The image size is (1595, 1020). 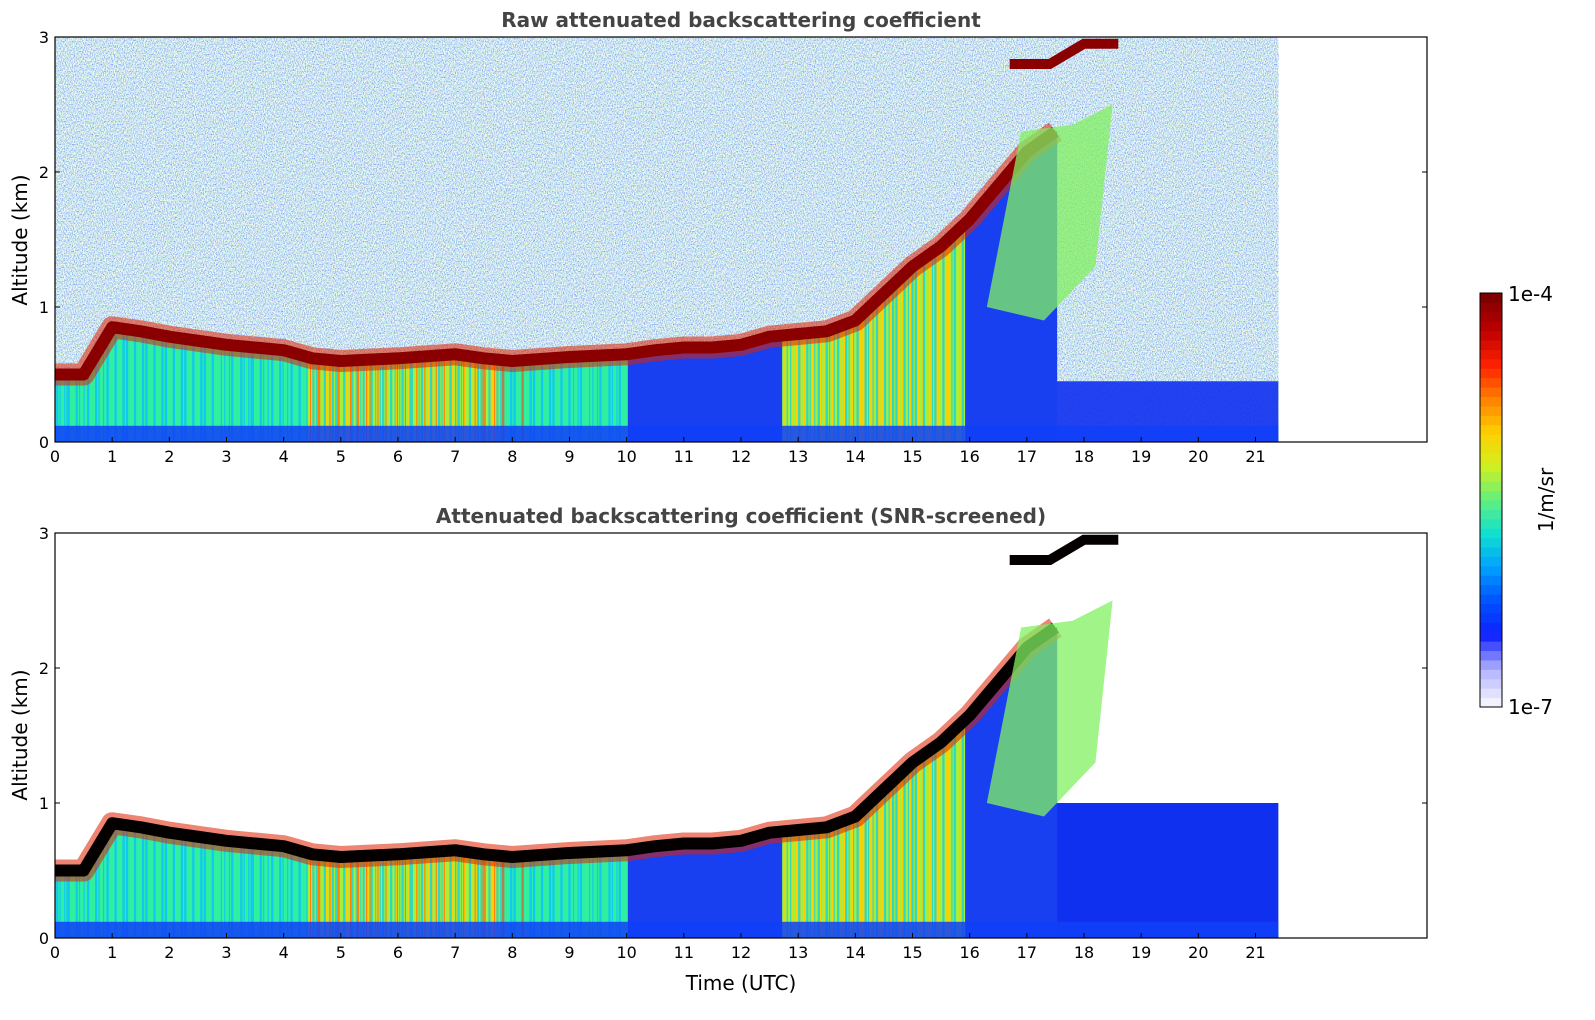 I want to click on x-tick-label: 20, so click(x=1198, y=456).